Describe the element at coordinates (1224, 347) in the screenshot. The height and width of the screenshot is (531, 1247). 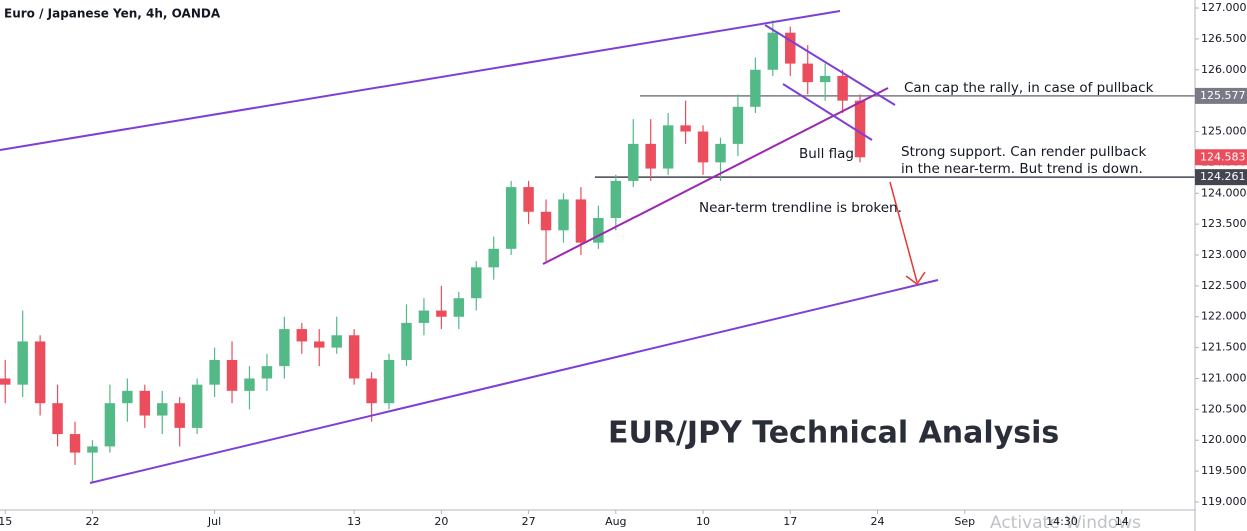
I see `y-tick-label: 121.500` at that location.